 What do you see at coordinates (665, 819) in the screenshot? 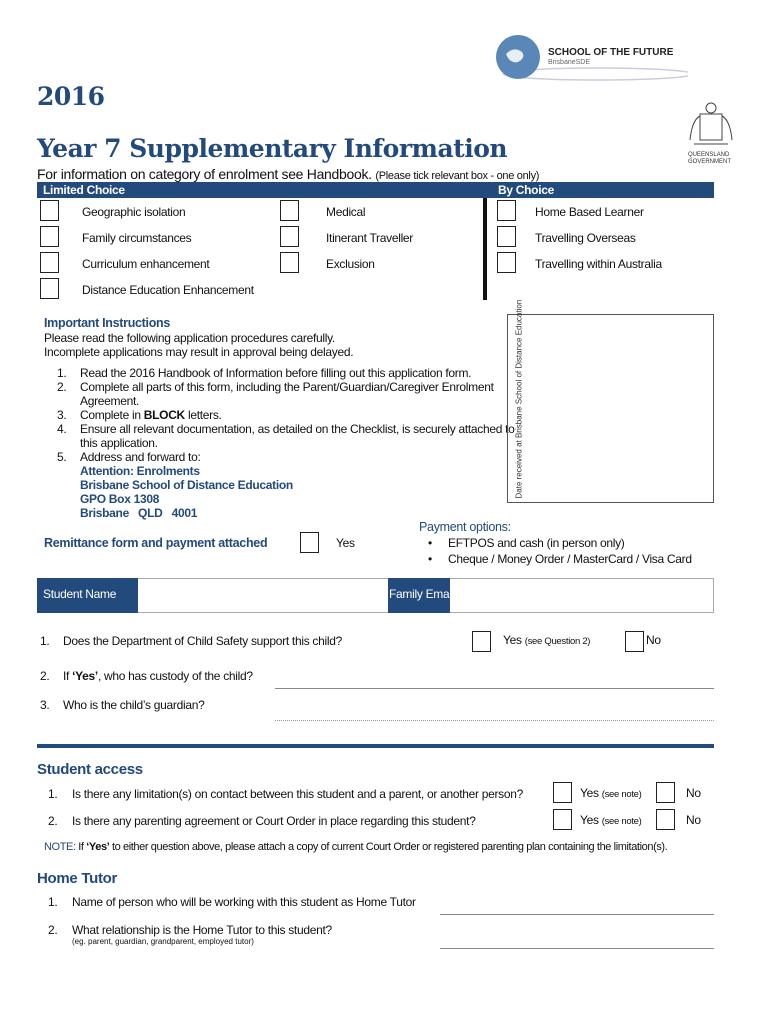
I see `checkbox-access-2-no` at bounding box center [665, 819].